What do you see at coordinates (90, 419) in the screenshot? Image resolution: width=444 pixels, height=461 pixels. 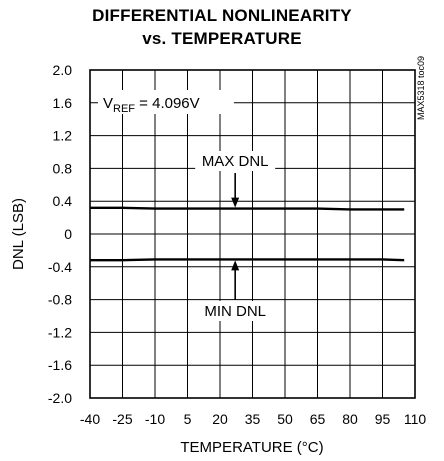 I see `x-tick-label: -40` at bounding box center [90, 419].